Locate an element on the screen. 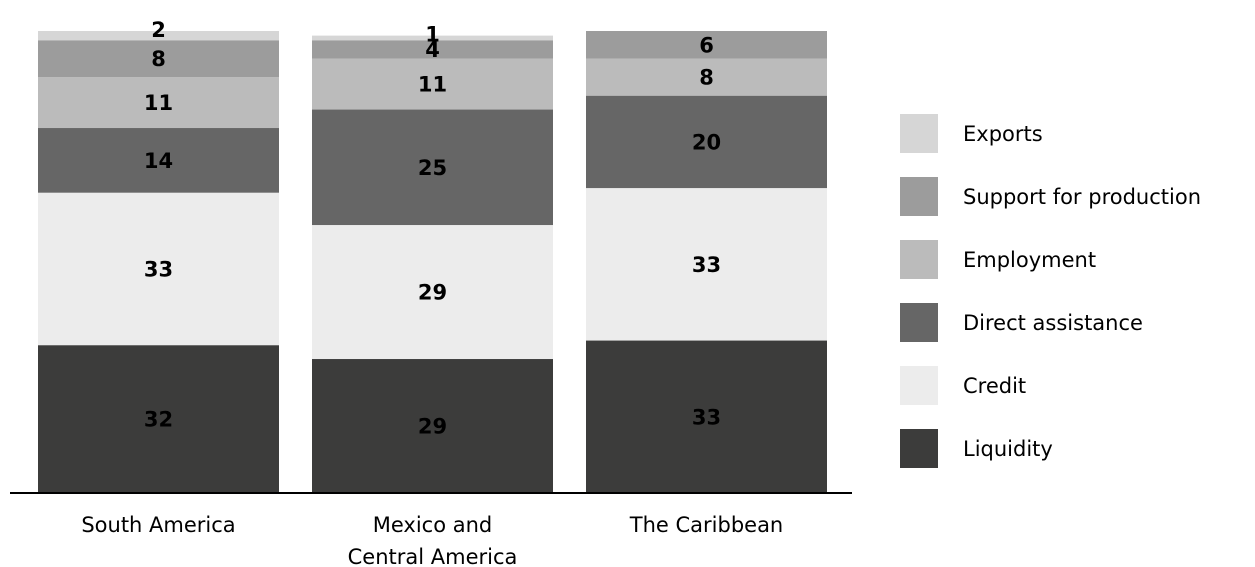 Image resolution: width=1255 pixels, height=567 pixels. data-label-south-america-employment: 11 is located at coordinates (158, 103).